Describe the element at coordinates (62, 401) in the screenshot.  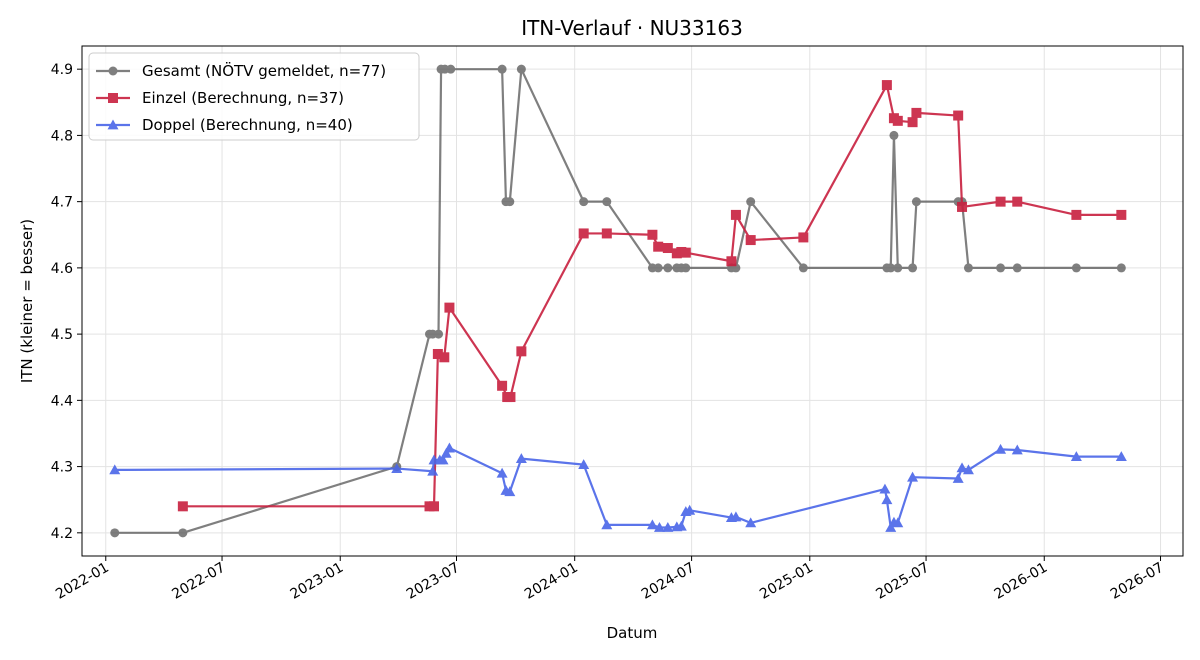
I see `y-tick-label: 4.4` at that location.